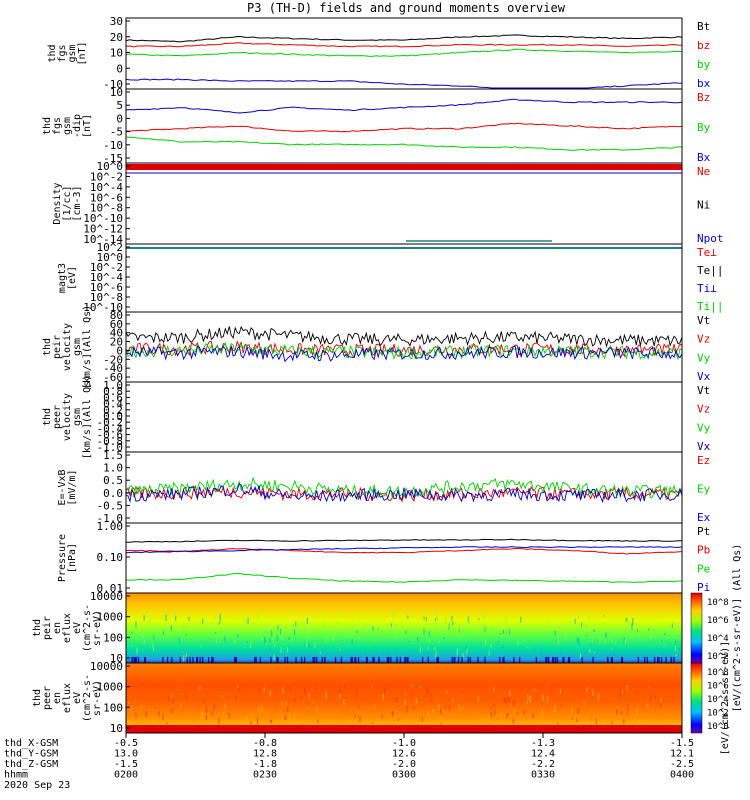  What do you see at coordinates (404, 45) in the screenshot?
I see `series-bz-line` at bounding box center [404, 45].